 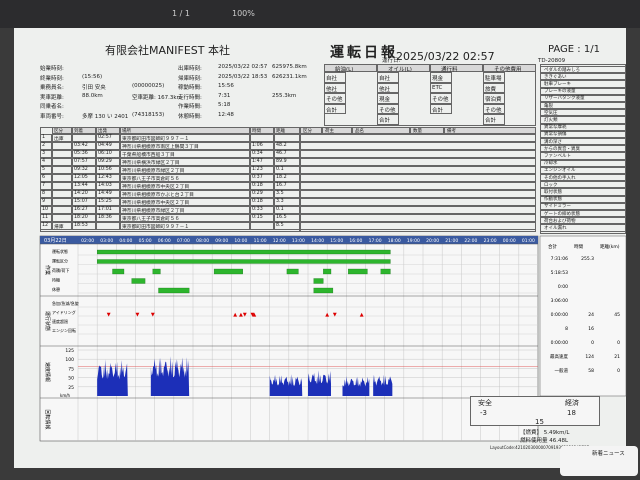 What do you see at coordinates (385, 121) in the screenshot?
I see `expense-label: 合計` at bounding box center [385, 121].